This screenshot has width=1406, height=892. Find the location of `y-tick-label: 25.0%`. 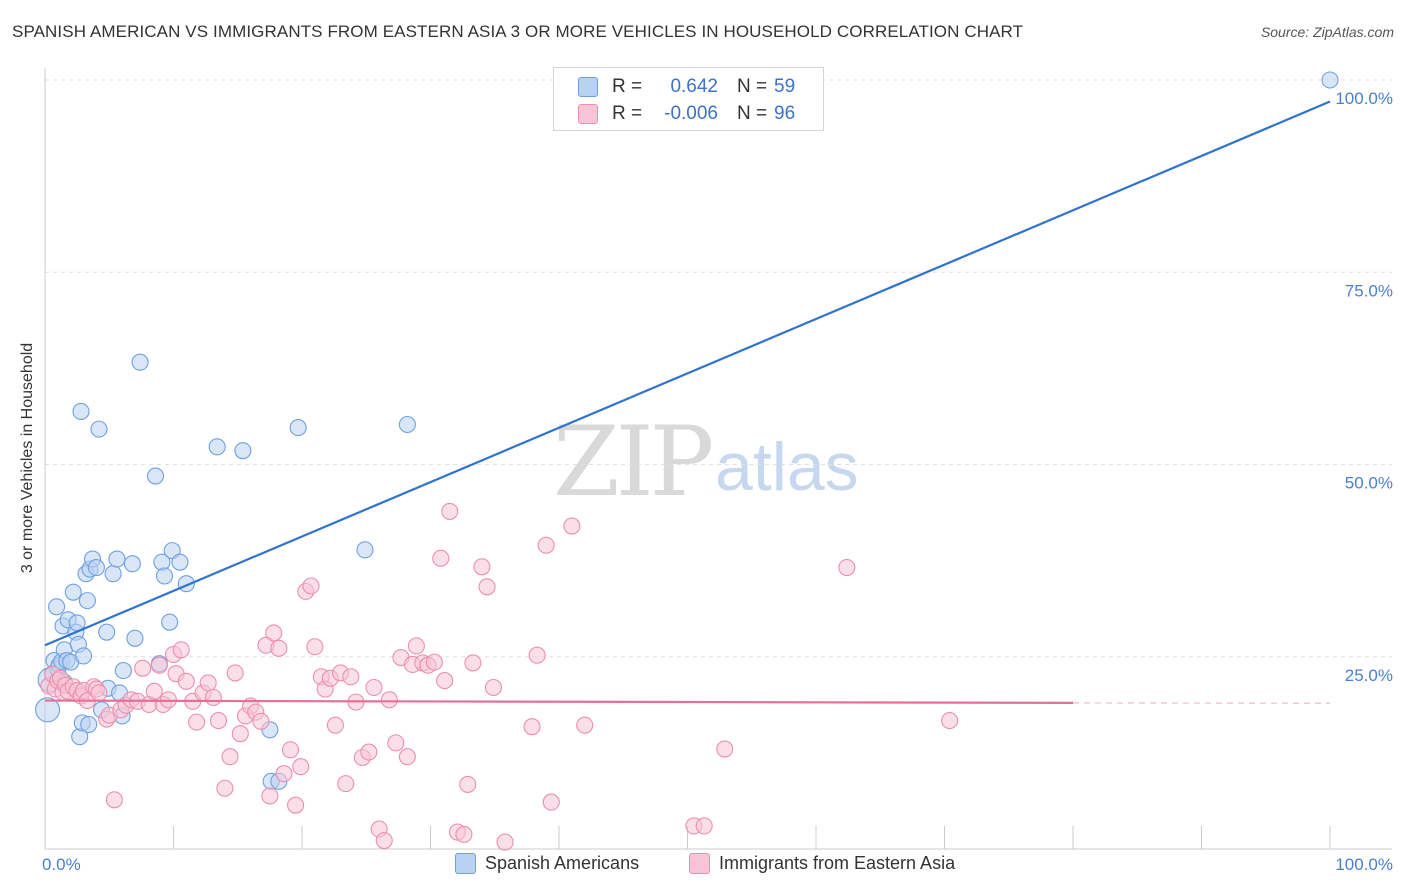

y-tick-label: 25.0% is located at coordinates (1369, 675).